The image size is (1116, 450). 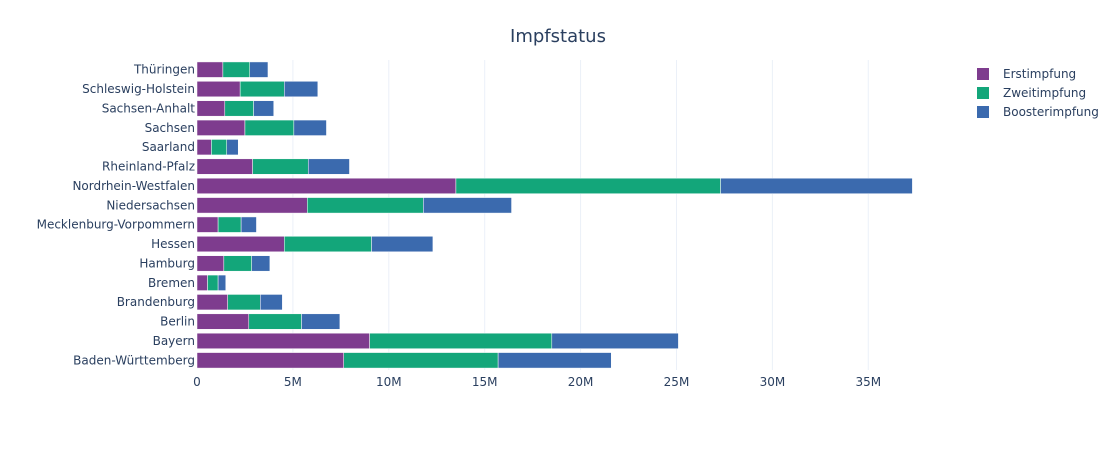 I want to click on legend-item-zweitimpfung: Zweitimpfung, so click(x=1031, y=93).